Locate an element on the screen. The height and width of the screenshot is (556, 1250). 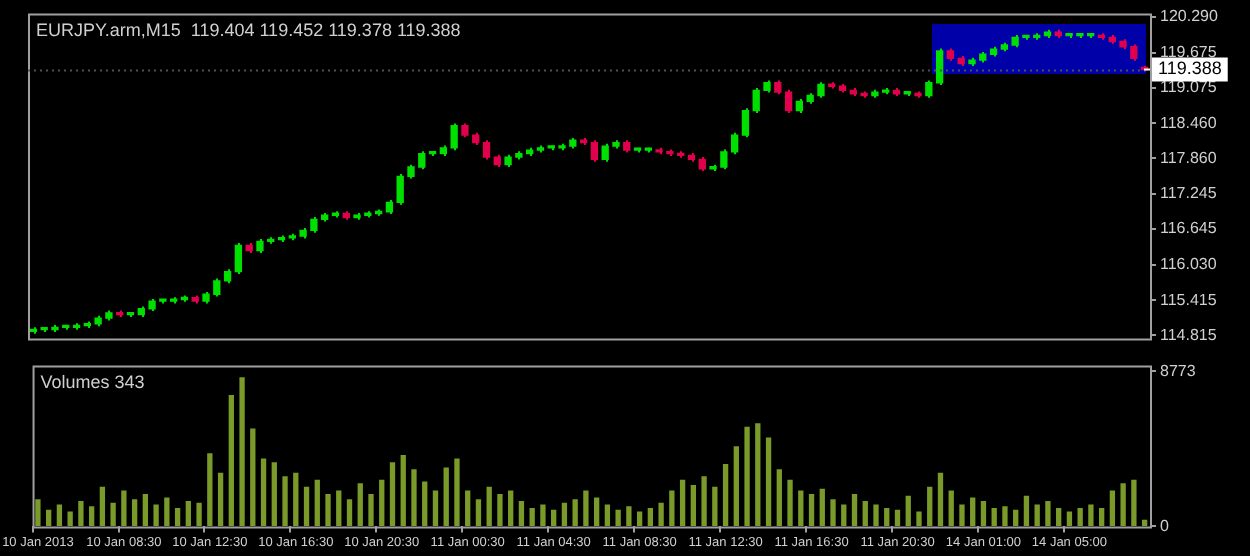
y-tick-label: 118.460 is located at coordinates (1189, 122).